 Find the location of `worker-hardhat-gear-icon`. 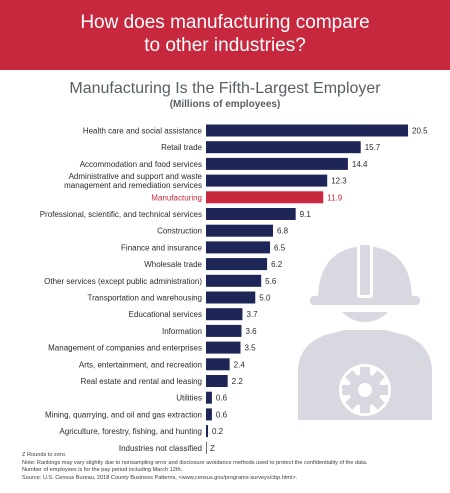

worker-hardhat-gear-icon is located at coordinates (365, 331).